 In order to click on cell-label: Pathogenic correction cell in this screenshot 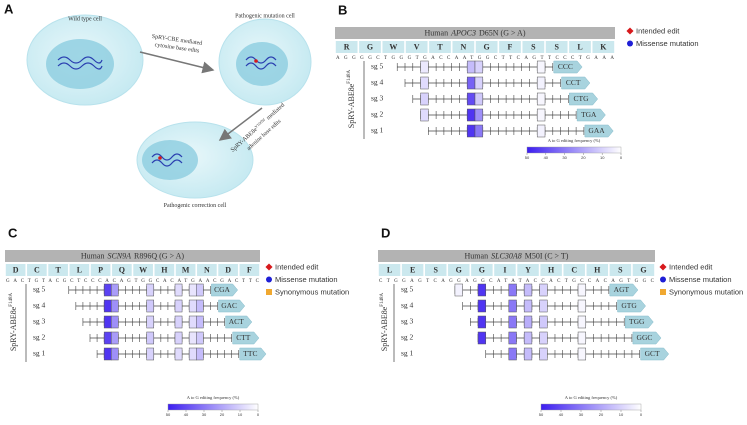, I will do `click(195, 206)`.